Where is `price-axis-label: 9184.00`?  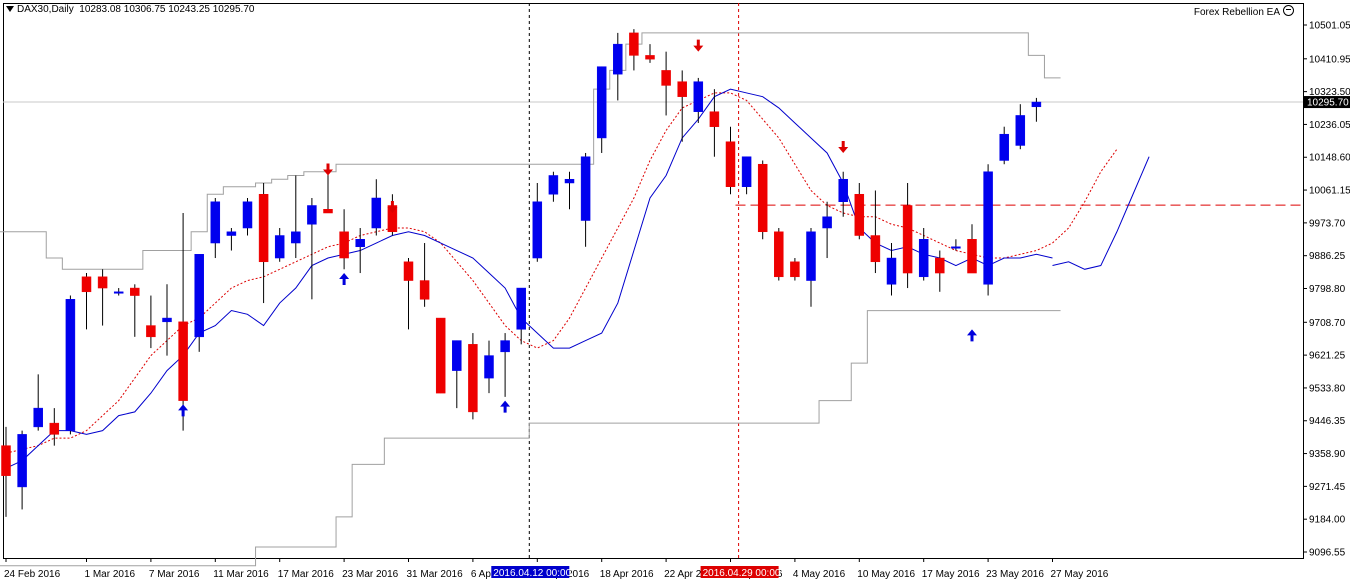
price-axis-label: 9184.00 is located at coordinates (1327, 520).